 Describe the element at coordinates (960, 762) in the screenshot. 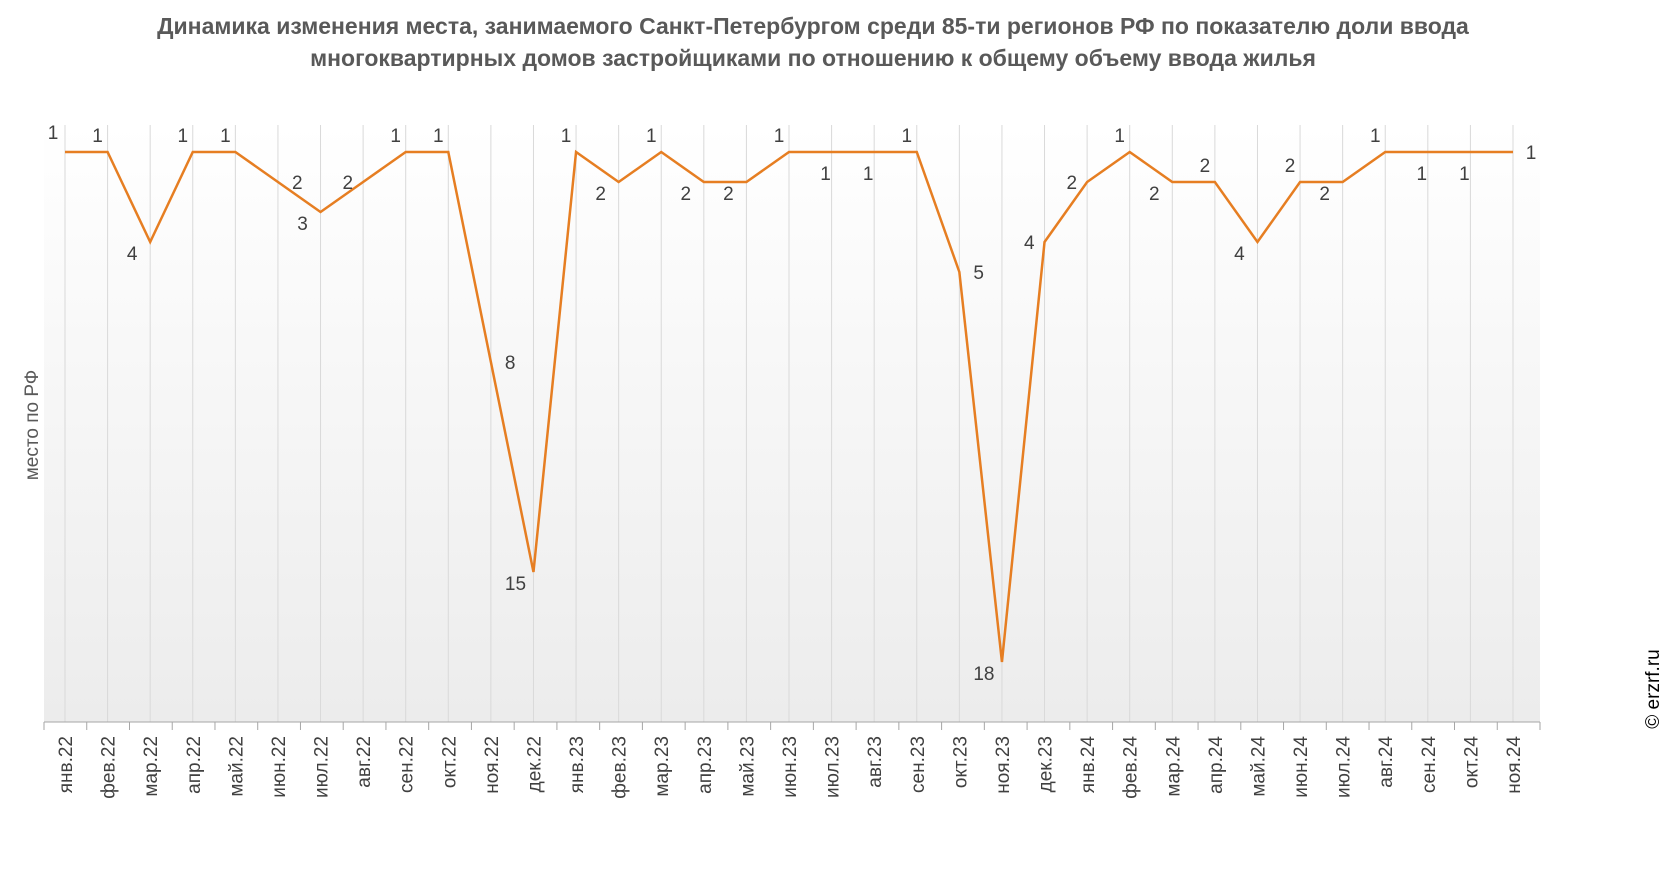

I see `x-tick-label: окт.23` at that location.